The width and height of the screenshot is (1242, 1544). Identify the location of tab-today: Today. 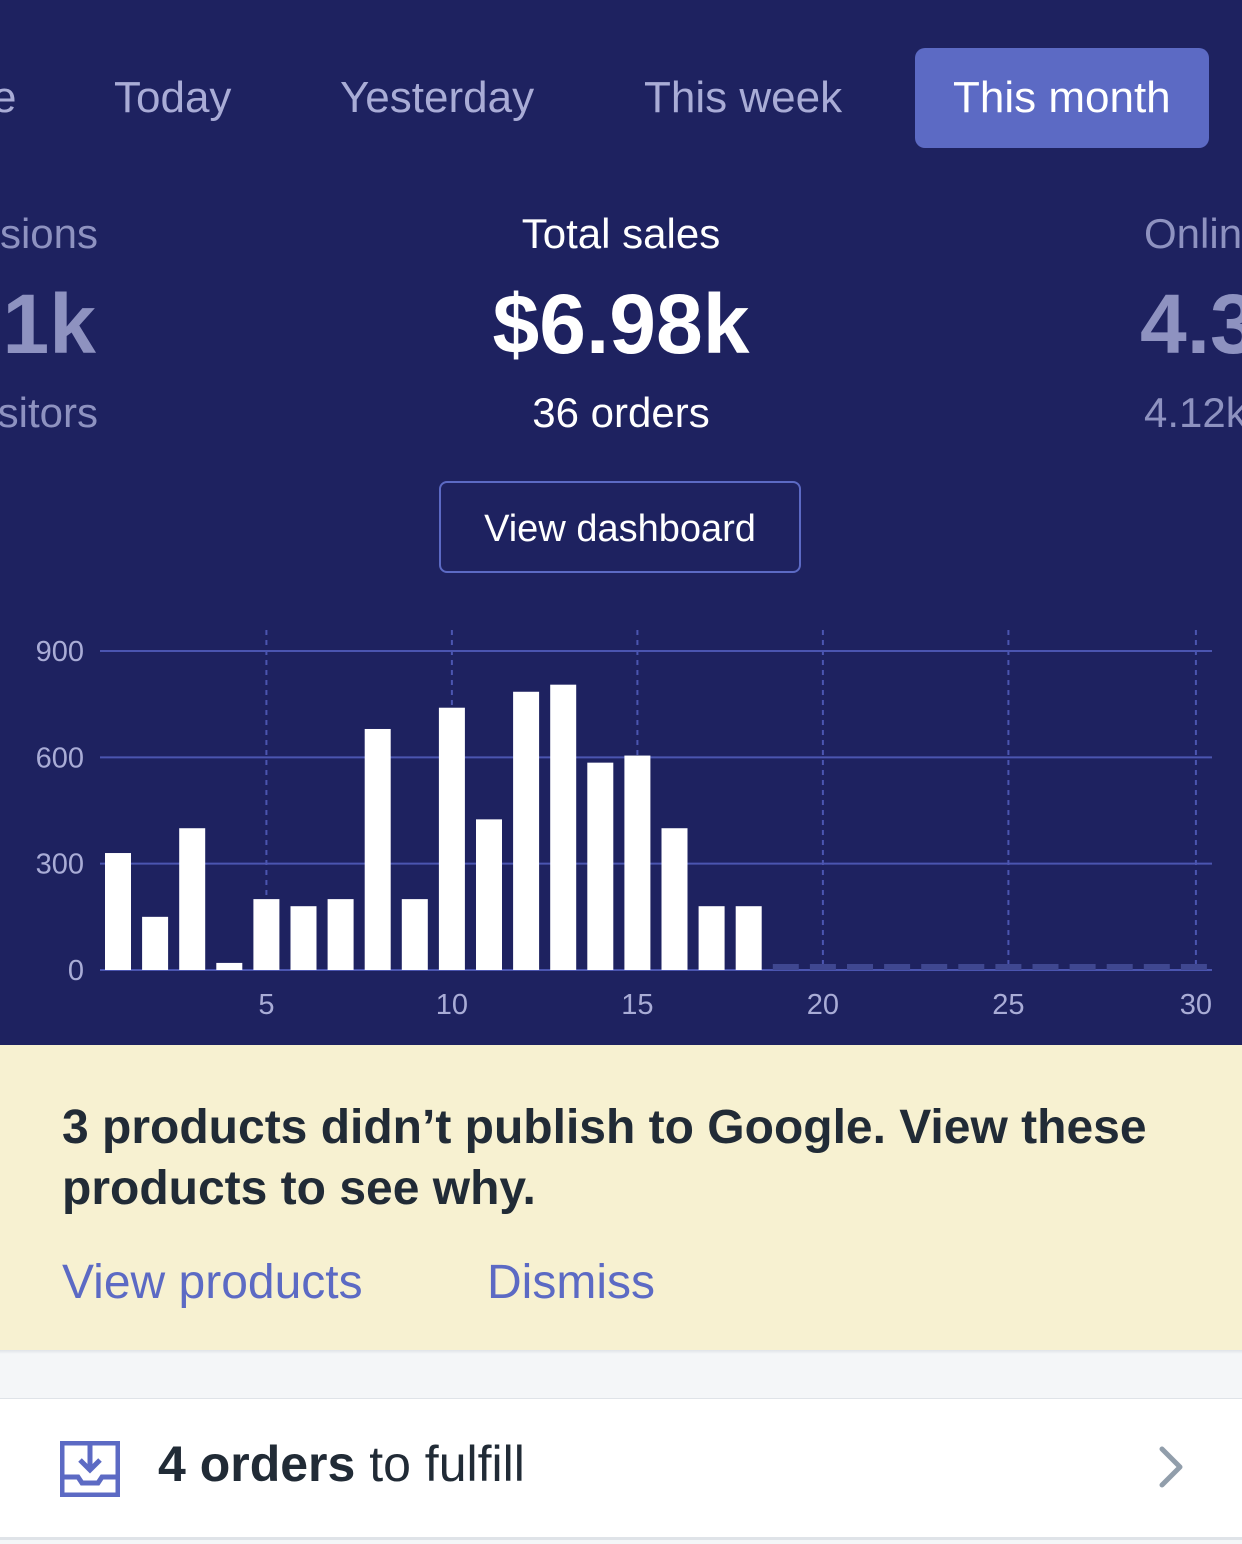
(173, 97).